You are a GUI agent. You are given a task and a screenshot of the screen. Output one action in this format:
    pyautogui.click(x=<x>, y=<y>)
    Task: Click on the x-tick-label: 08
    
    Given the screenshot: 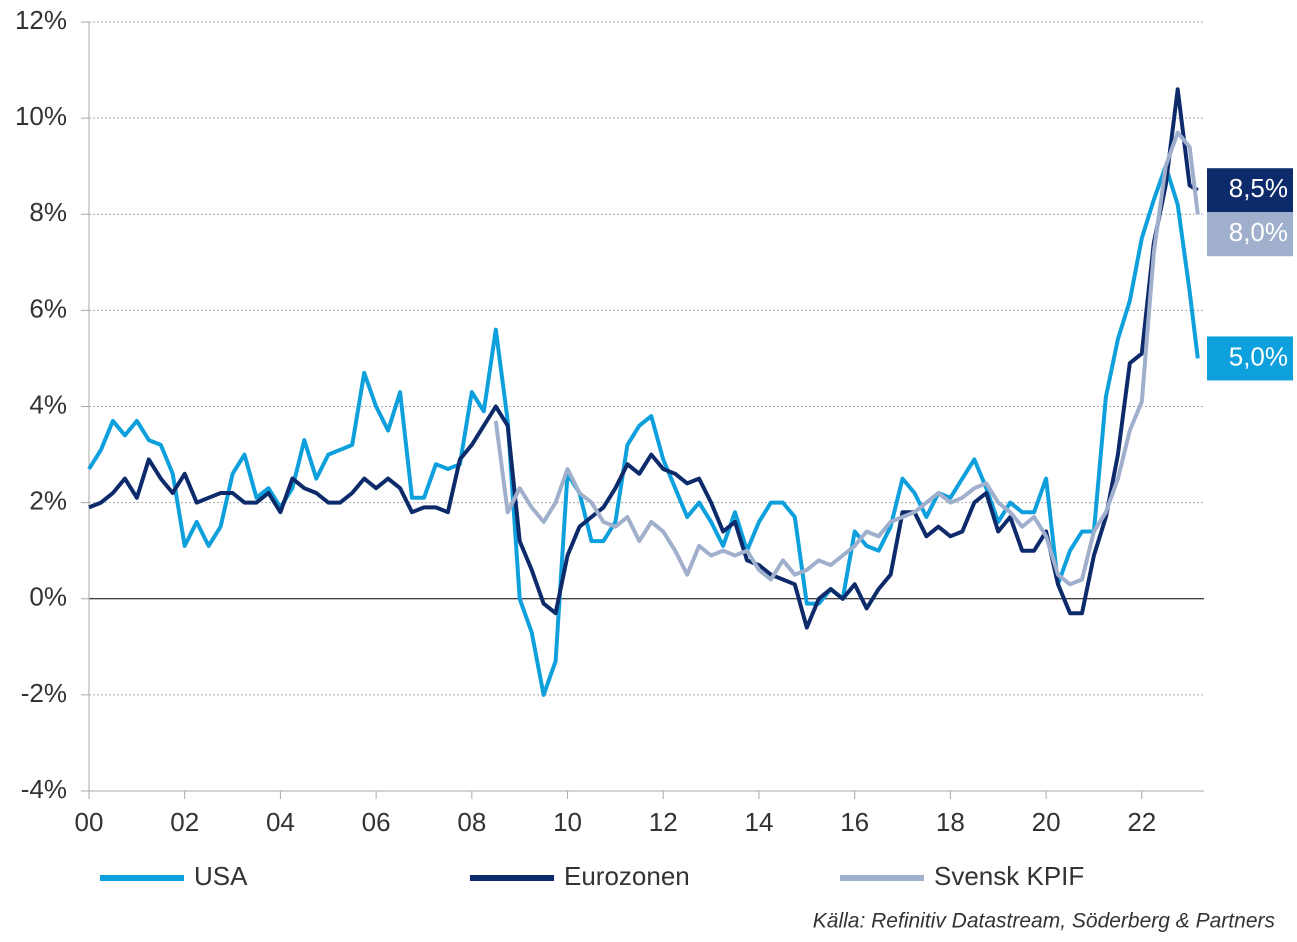 What is the action you would take?
    pyautogui.click(x=471, y=822)
    